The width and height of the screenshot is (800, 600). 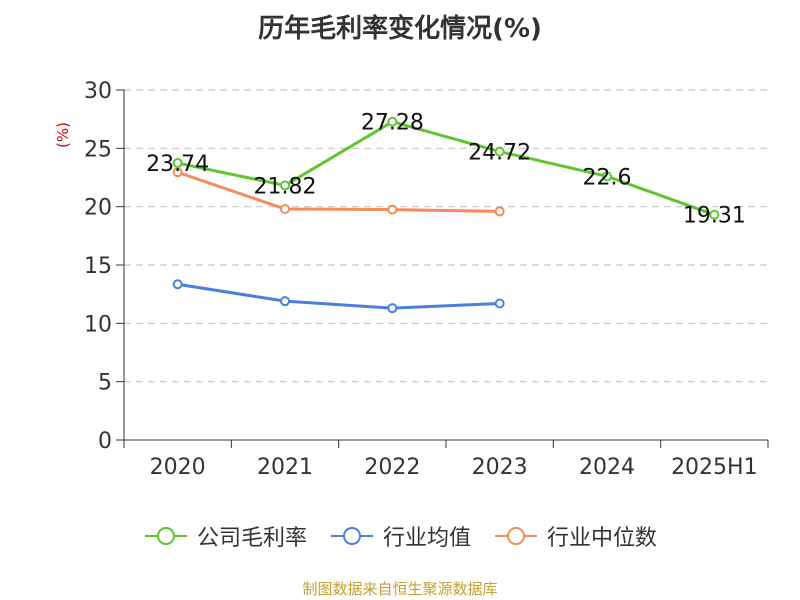 What do you see at coordinates (98, 149) in the screenshot?
I see `y-tick-label: 25` at bounding box center [98, 149].